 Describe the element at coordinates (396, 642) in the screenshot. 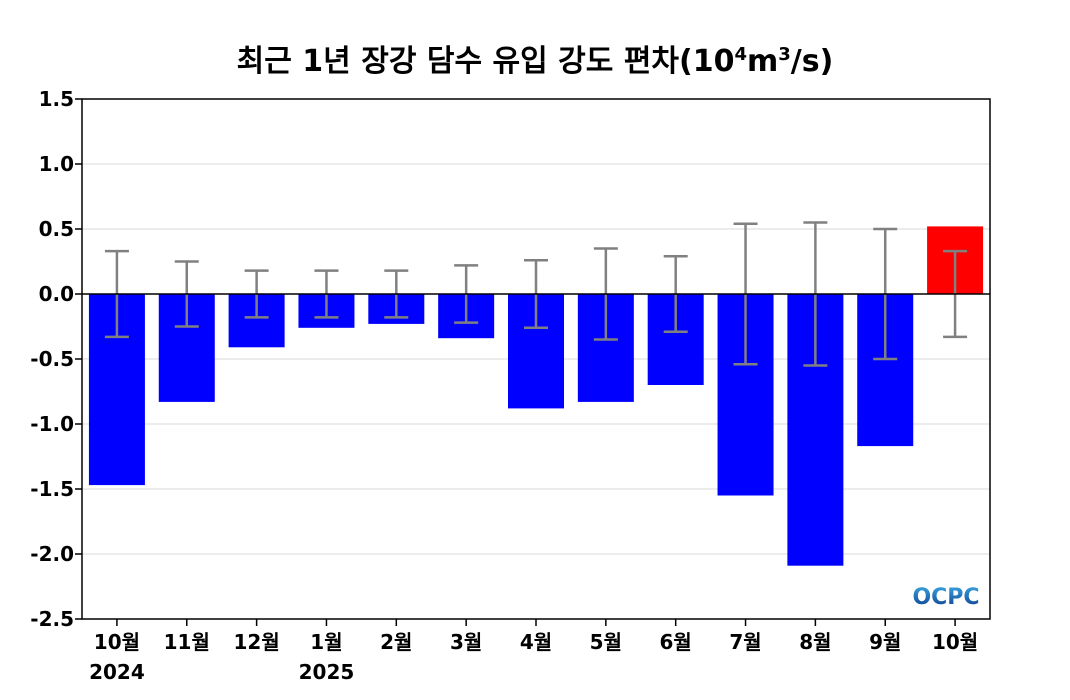

I see `x-tick-label: 2월` at that location.